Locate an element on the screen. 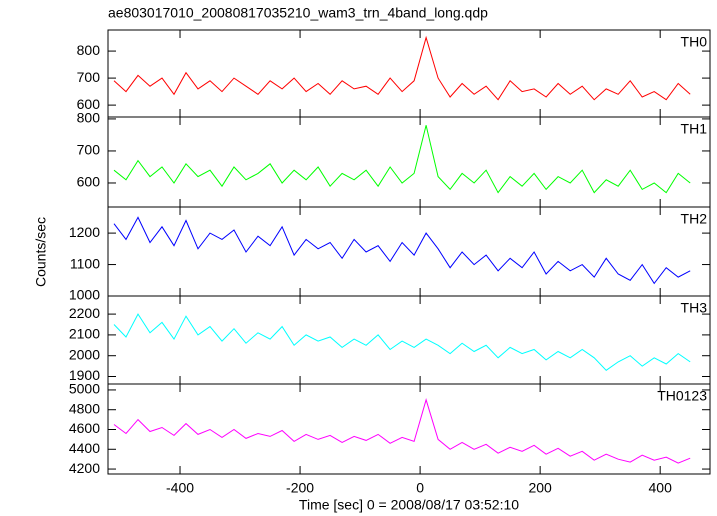  panel-label: TH0123 is located at coordinates (682, 396).